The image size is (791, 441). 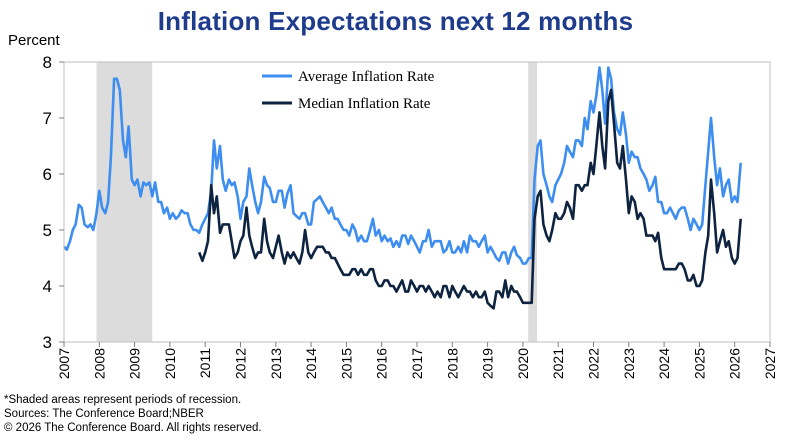 What do you see at coordinates (417, 363) in the screenshot?
I see `x-tick-label: 2017` at bounding box center [417, 363].